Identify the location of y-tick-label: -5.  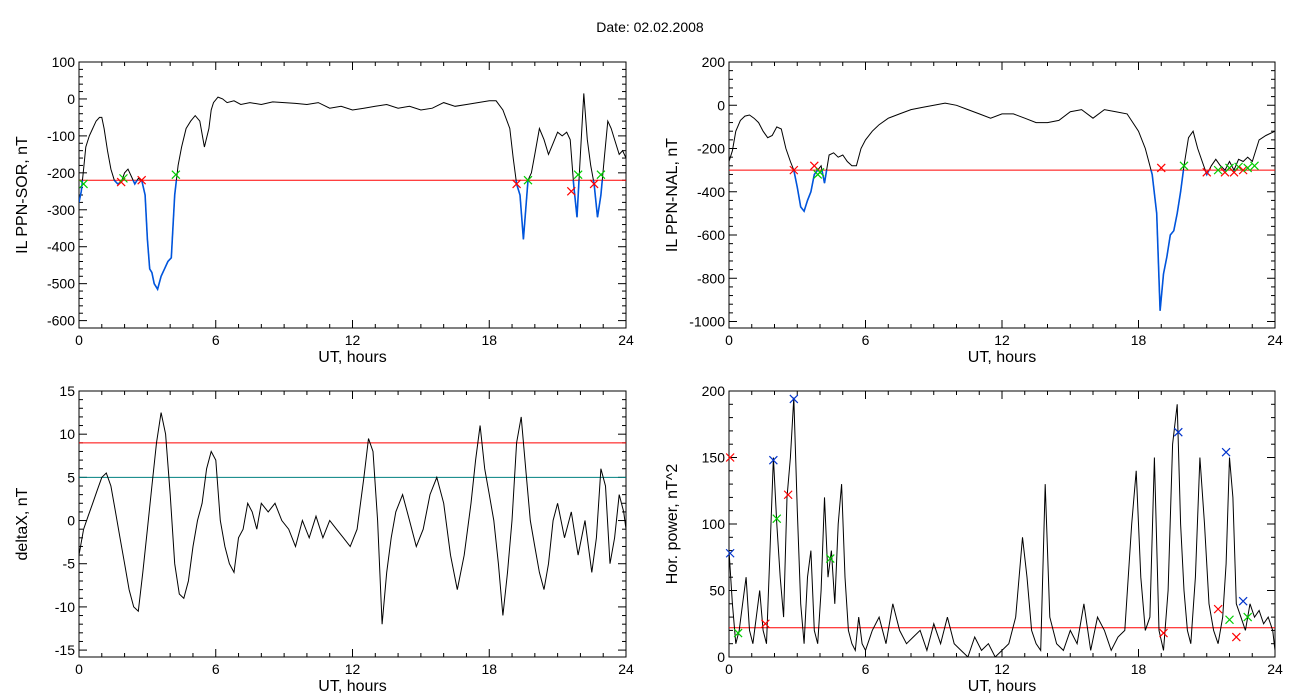
(69, 564).